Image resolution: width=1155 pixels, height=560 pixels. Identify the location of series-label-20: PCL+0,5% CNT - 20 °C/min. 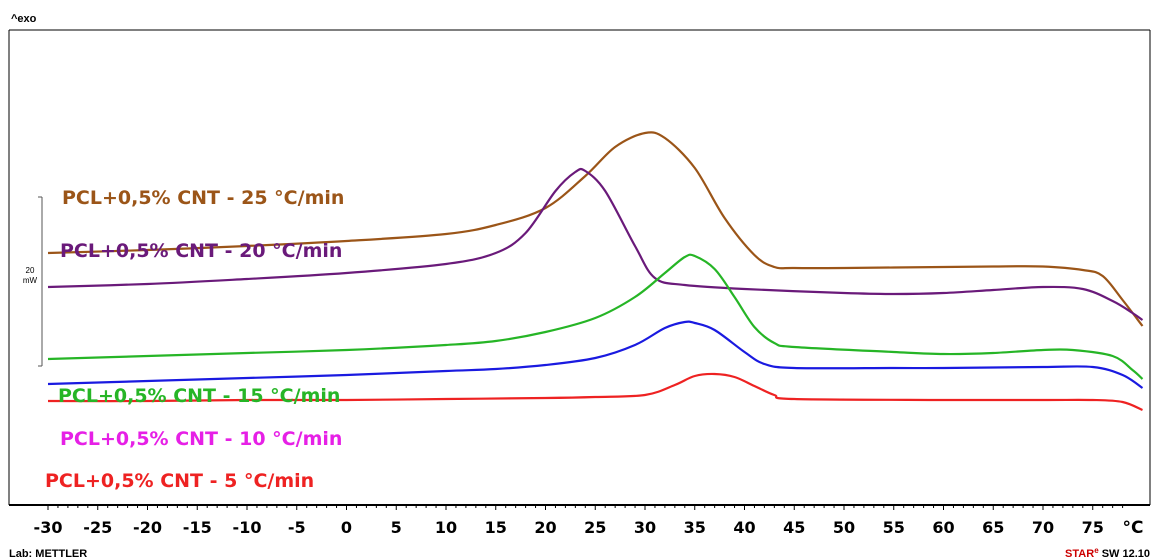
(201, 251).